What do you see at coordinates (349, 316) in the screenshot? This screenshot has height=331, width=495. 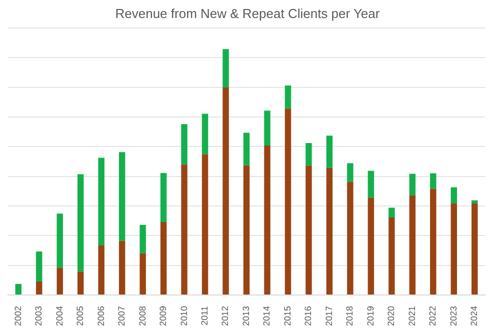 I see `x-tick-label: 2018` at bounding box center [349, 316].